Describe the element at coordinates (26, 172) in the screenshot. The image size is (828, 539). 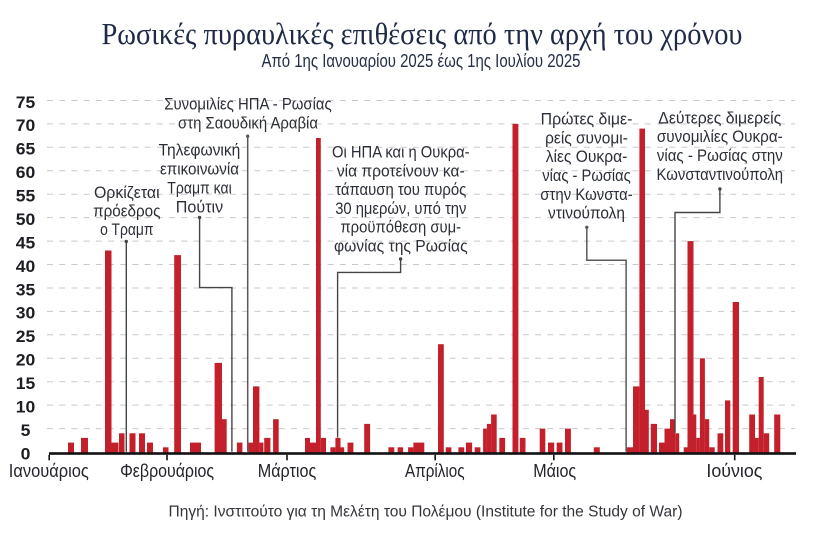
I see `svg-text: 60` at that location.